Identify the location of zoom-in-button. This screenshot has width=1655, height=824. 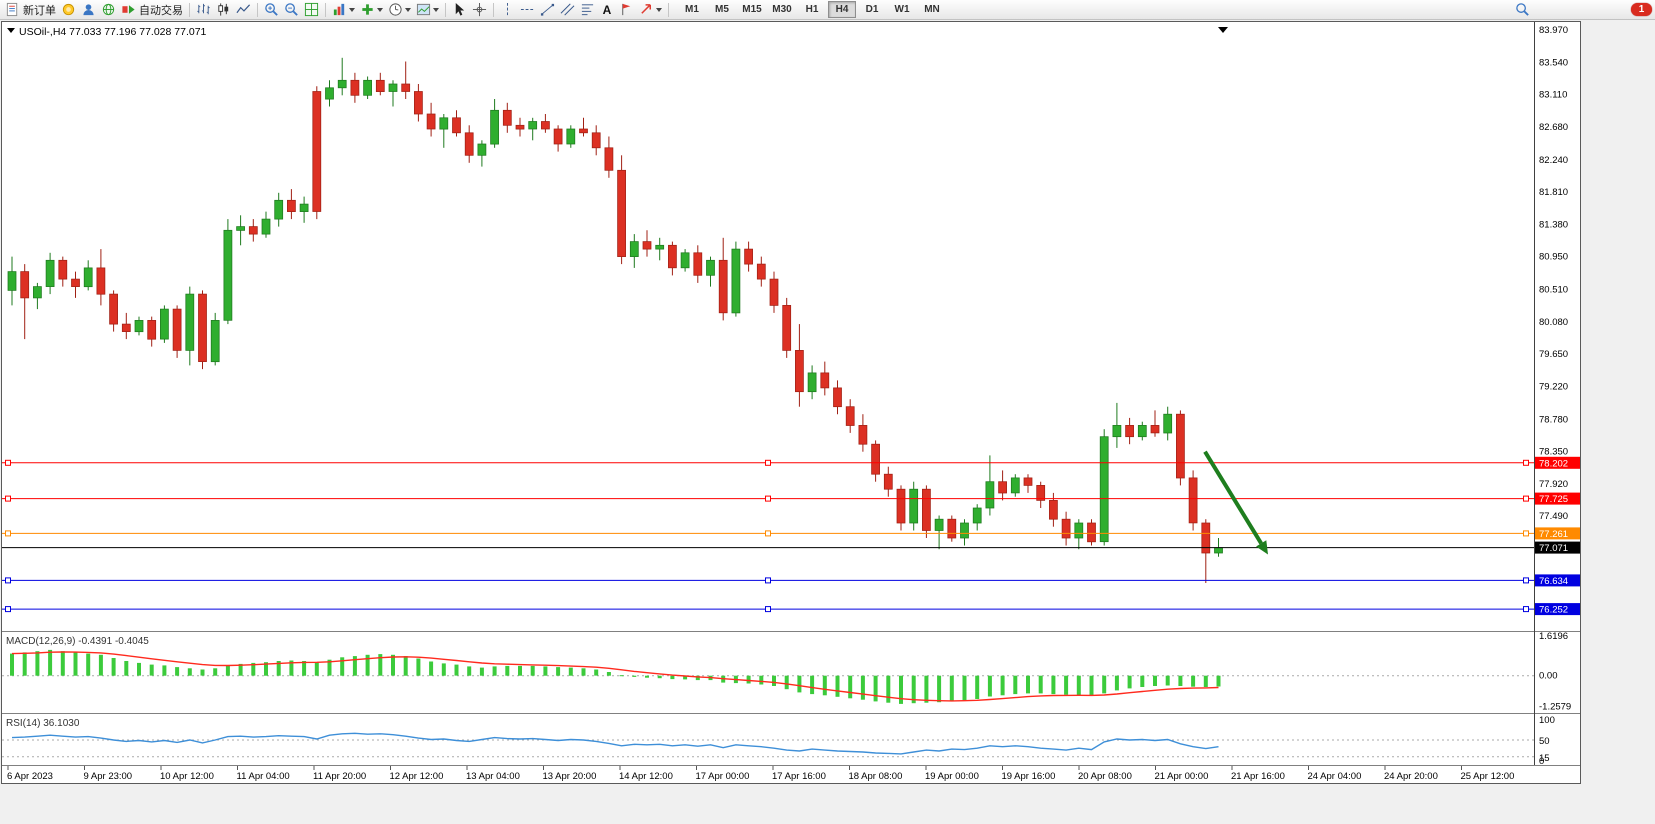
(271, 9).